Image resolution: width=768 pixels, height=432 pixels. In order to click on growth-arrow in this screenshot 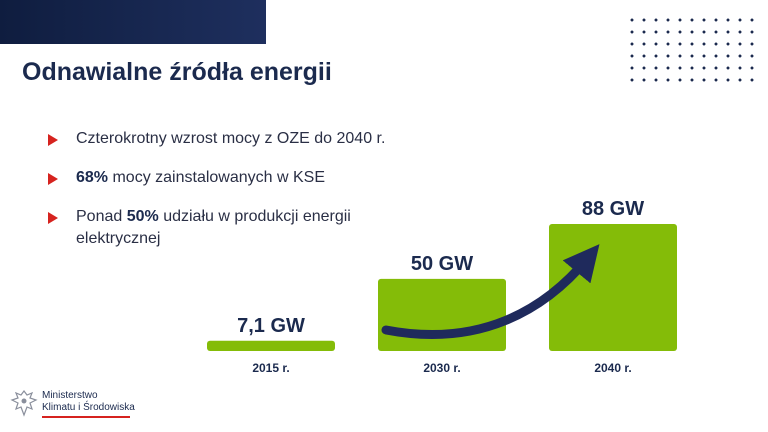, I will do `click(490, 291)`.